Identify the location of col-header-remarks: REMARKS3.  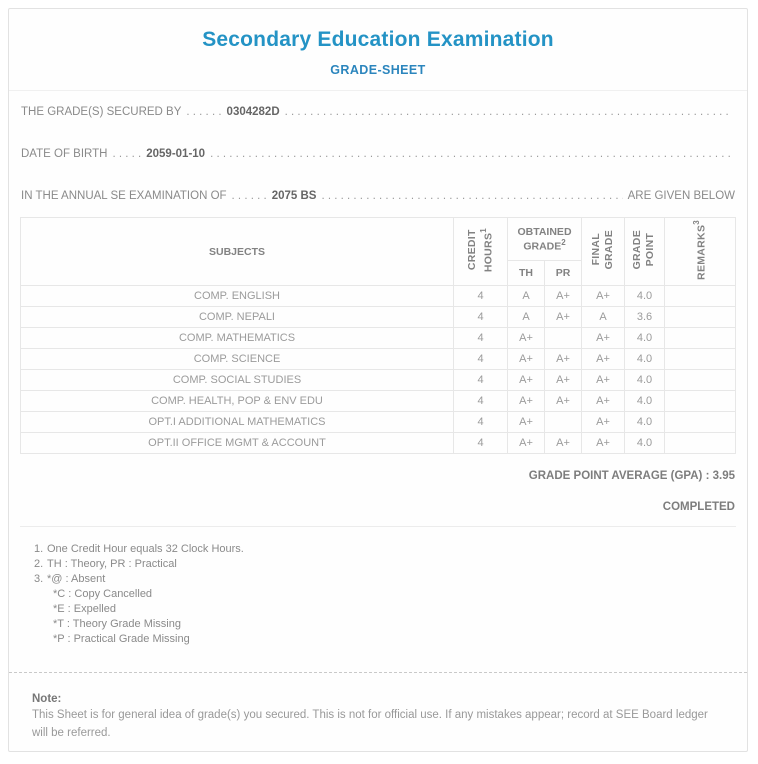
(700, 251).